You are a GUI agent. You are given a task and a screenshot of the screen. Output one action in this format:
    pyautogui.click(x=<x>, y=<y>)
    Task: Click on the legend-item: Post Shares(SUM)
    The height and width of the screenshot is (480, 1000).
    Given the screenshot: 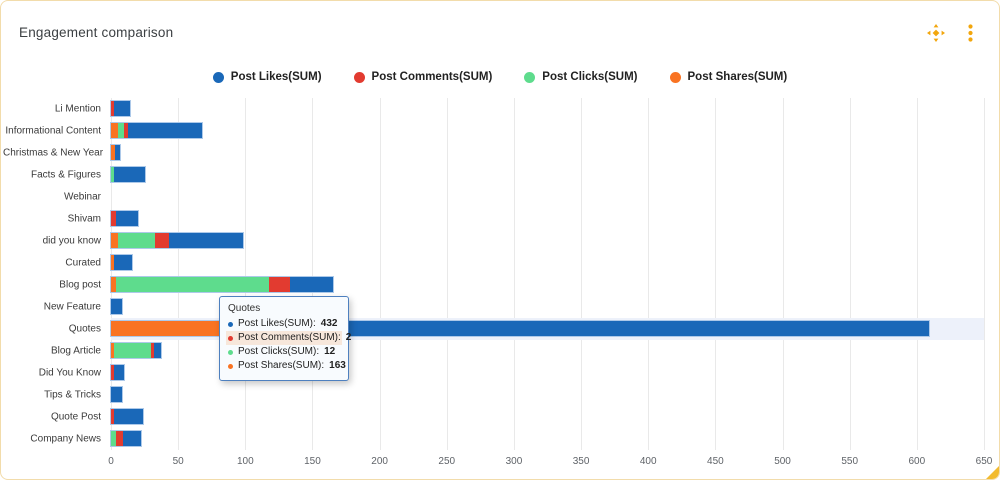 What is the action you would take?
    pyautogui.click(x=728, y=77)
    